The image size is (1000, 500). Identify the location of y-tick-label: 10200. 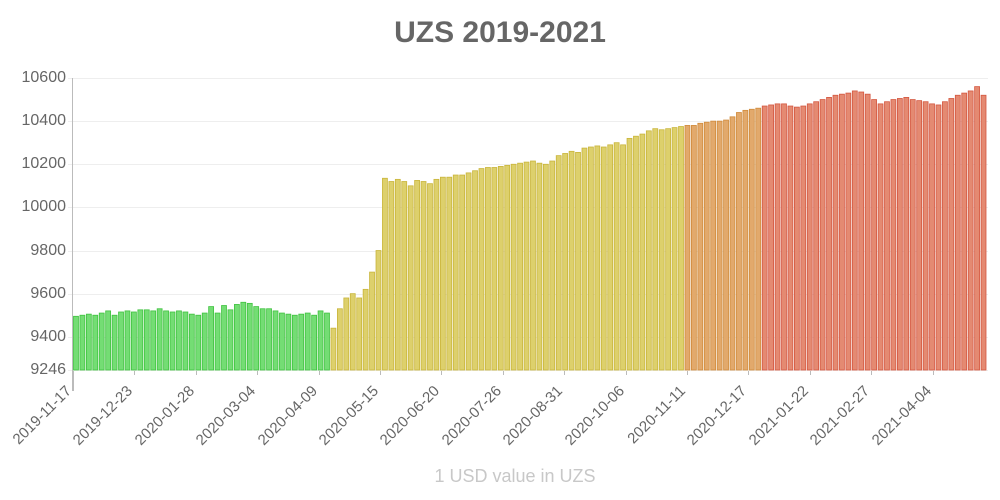
(44, 164).